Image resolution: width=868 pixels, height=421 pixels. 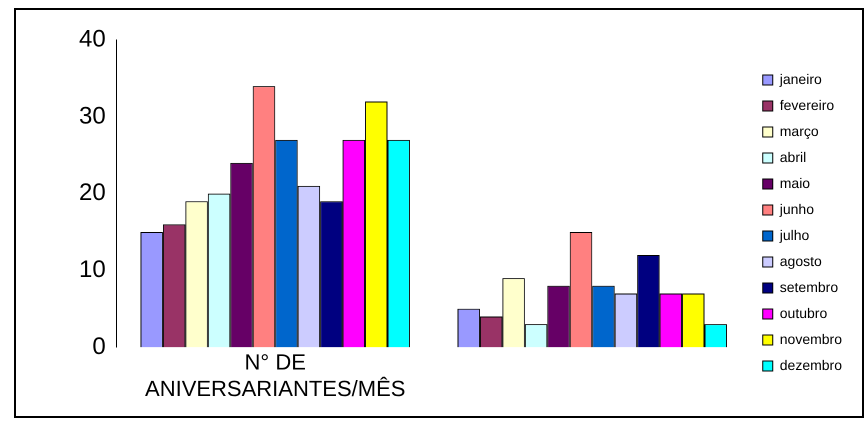 What do you see at coordinates (92, 192) in the screenshot?
I see `y-tick-label: 20` at bounding box center [92, 192].